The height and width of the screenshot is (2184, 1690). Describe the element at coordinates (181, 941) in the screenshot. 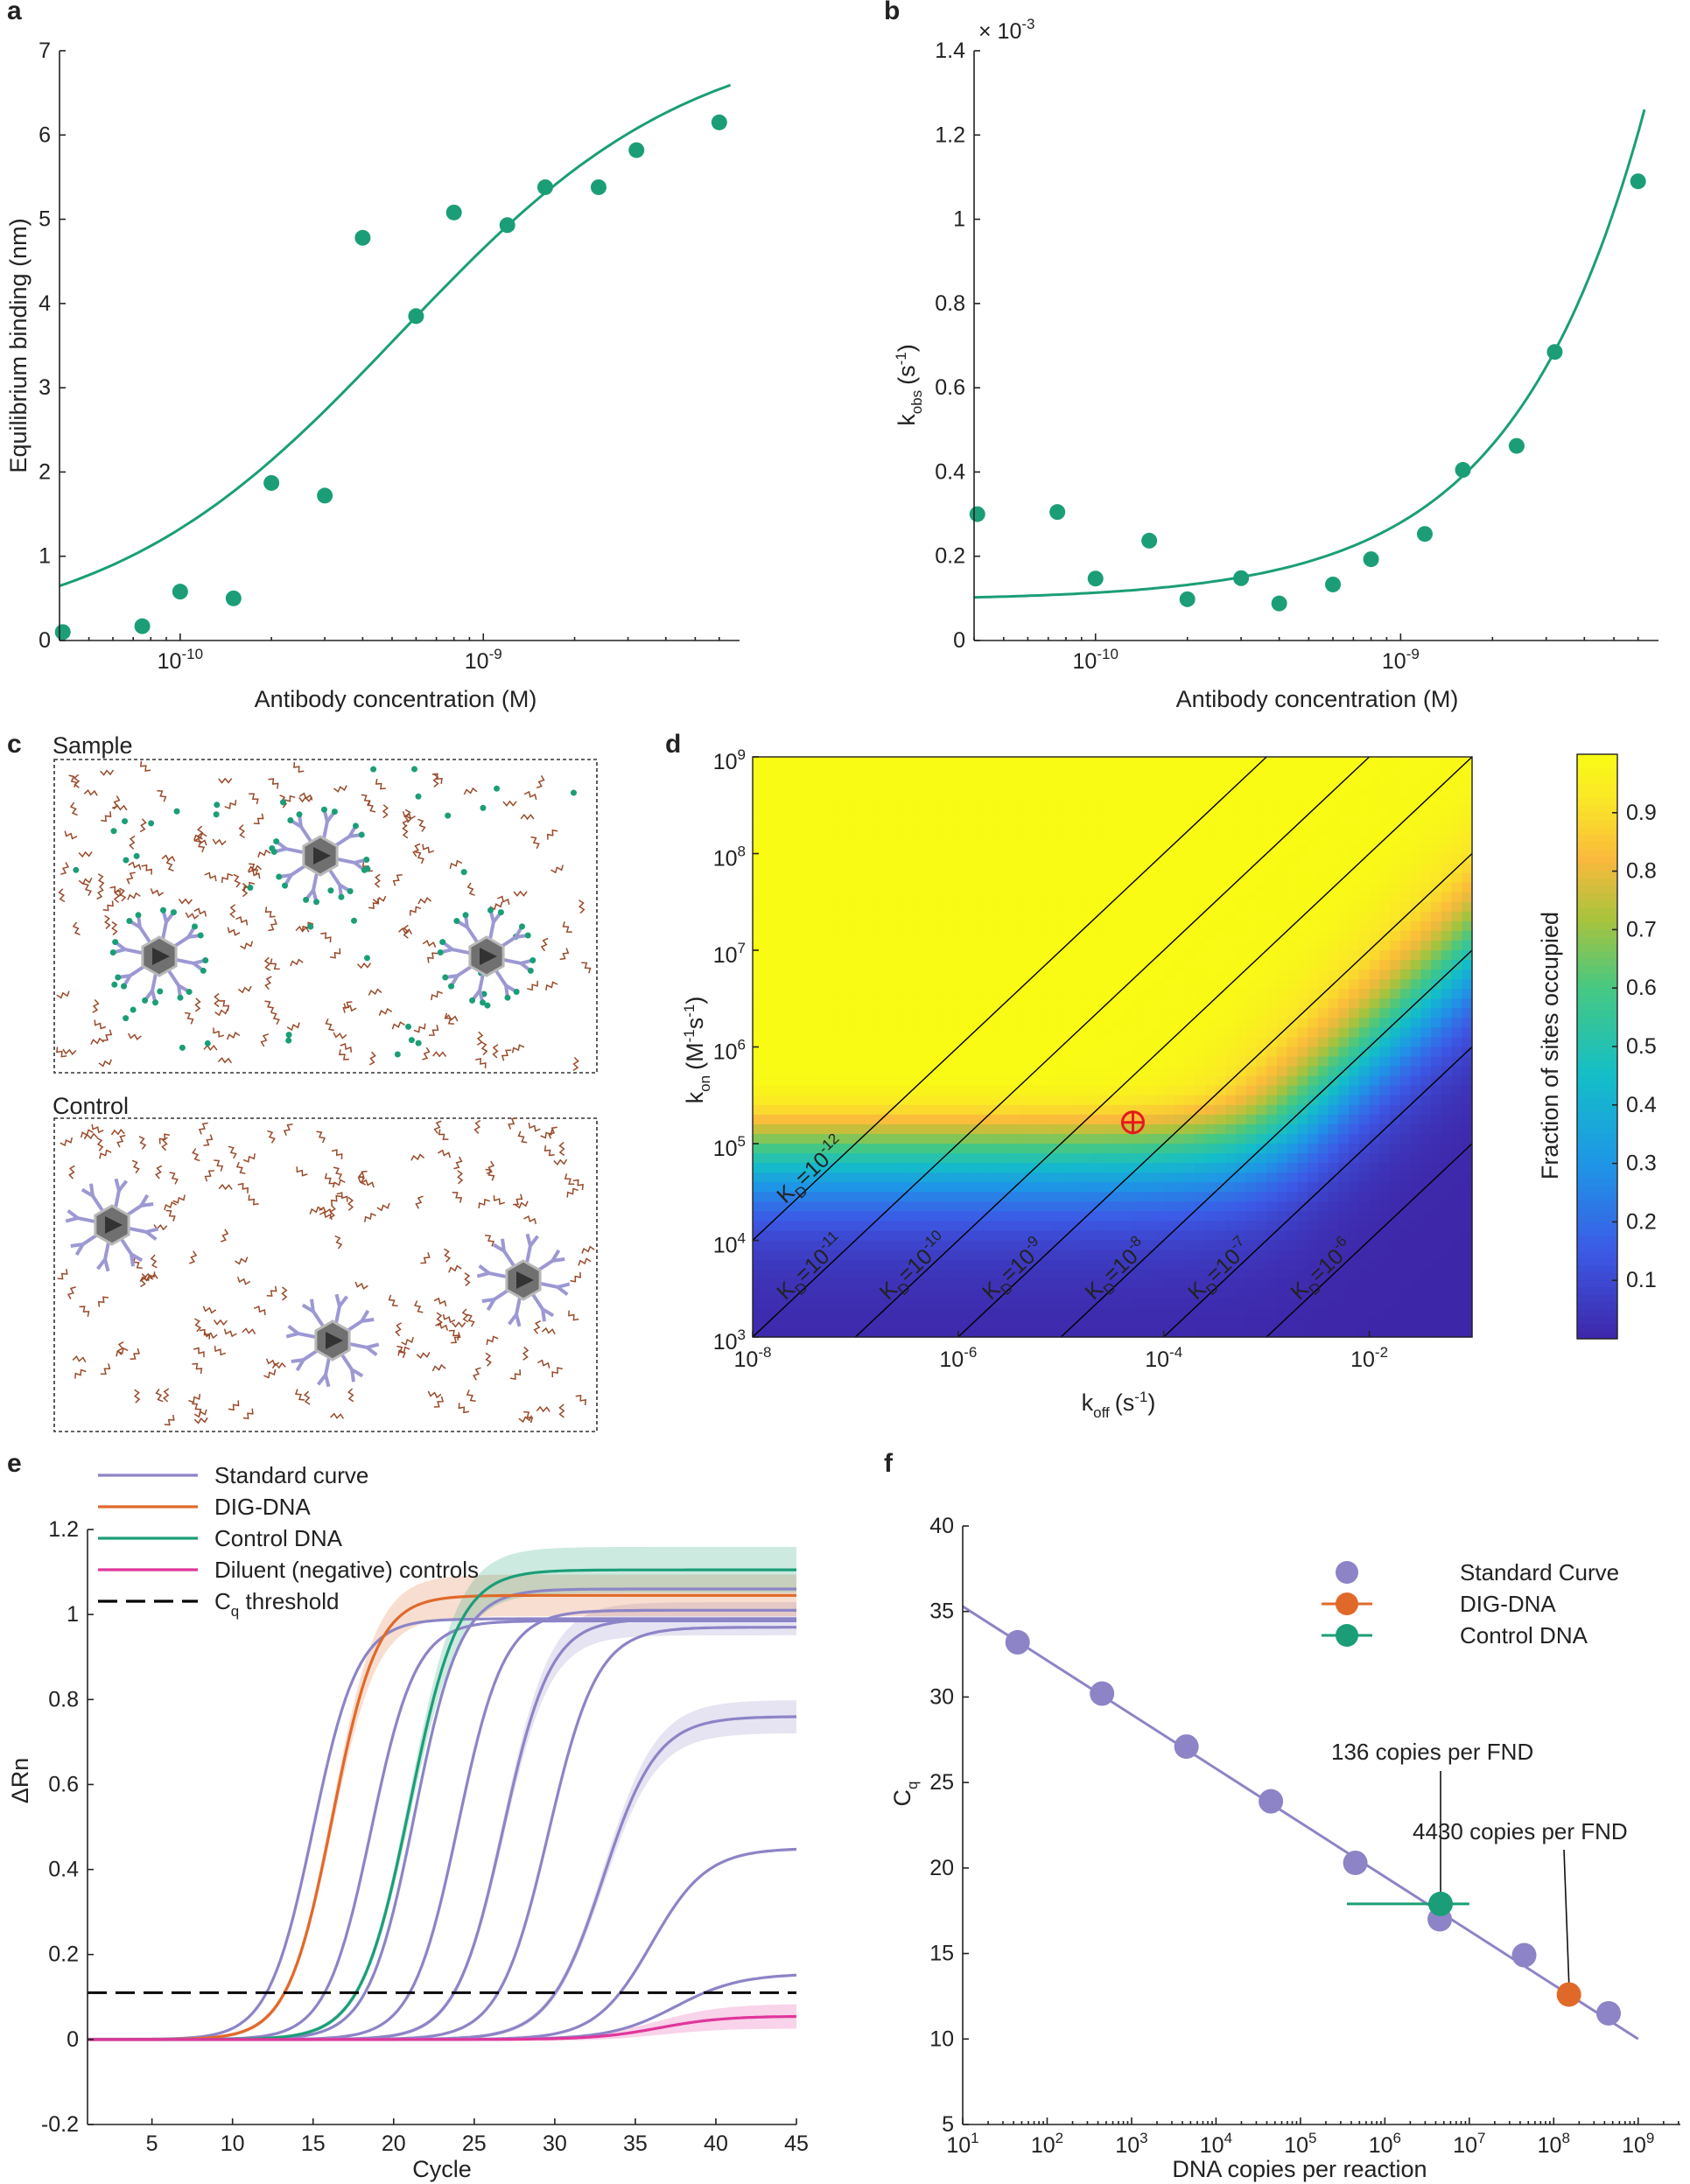

I see `antibody-stem` at that location.